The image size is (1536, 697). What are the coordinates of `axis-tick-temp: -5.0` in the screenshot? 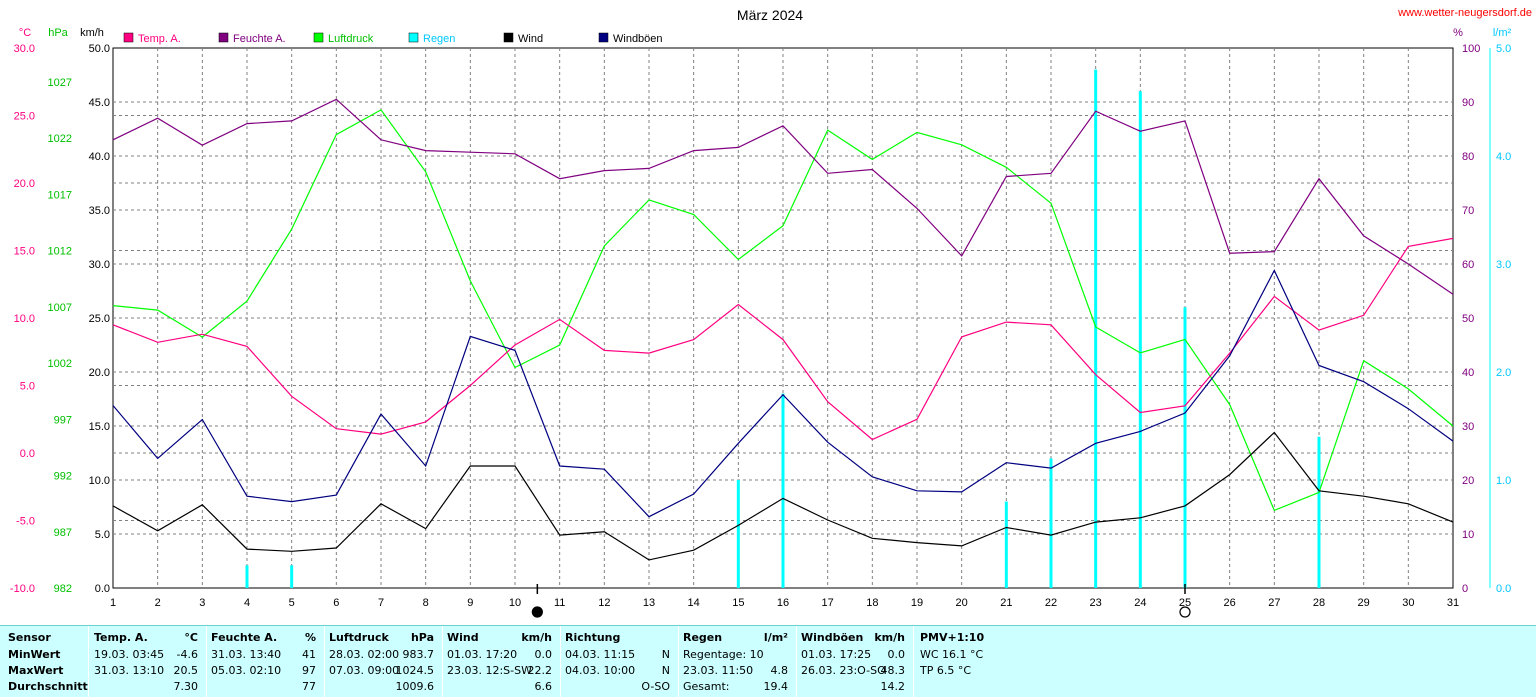 It's located at (25, 522).